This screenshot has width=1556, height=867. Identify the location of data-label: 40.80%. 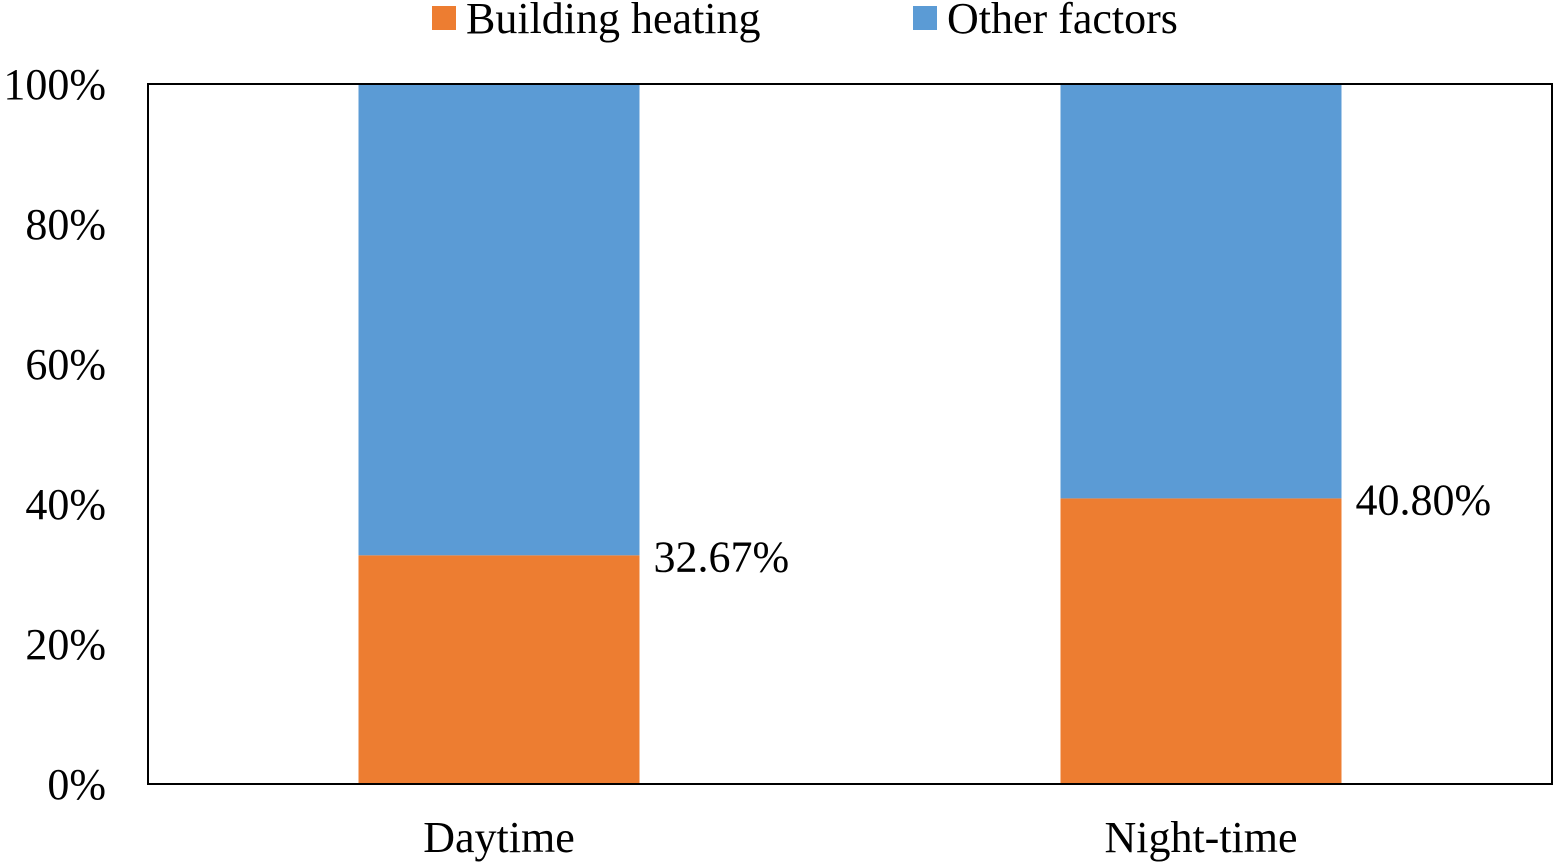
(1424, 499).